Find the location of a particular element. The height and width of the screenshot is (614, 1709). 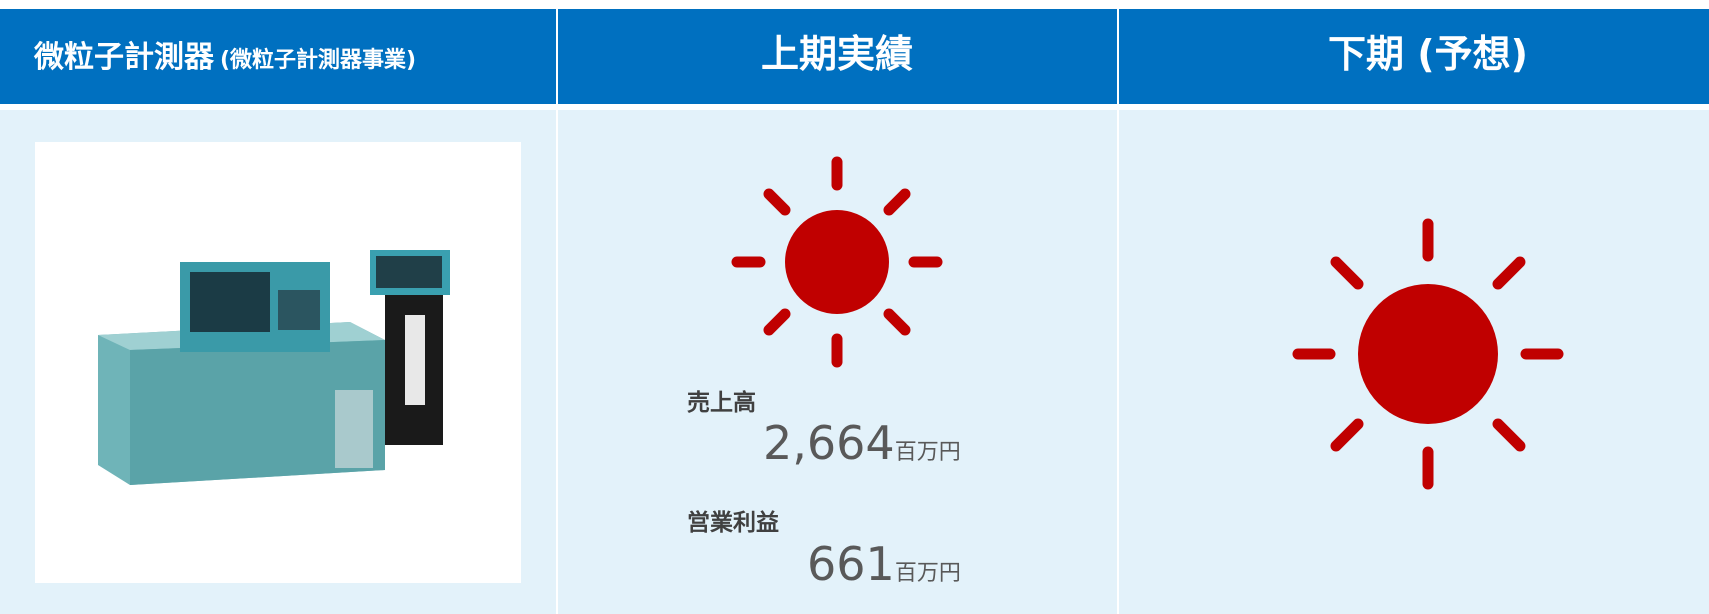

profit-value: 661百万円 is located at coordinates (884, 564).